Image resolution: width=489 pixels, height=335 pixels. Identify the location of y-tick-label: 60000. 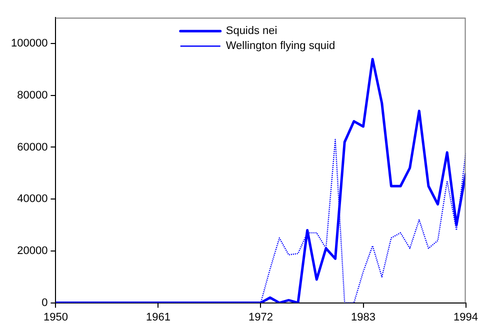
(32, 147).